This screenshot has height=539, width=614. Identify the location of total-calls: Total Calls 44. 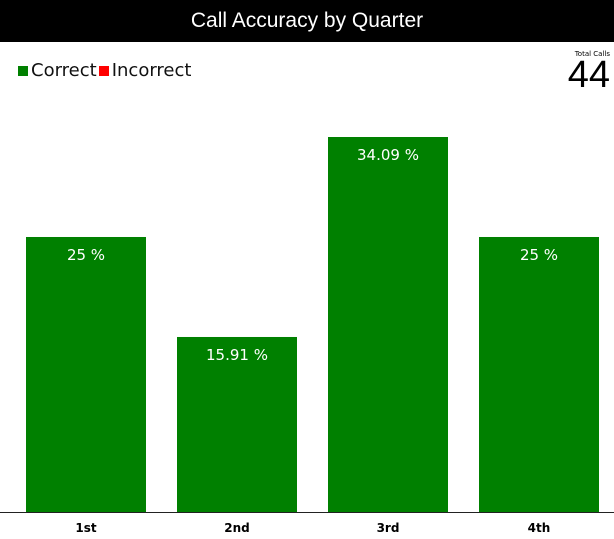
(588, 73).